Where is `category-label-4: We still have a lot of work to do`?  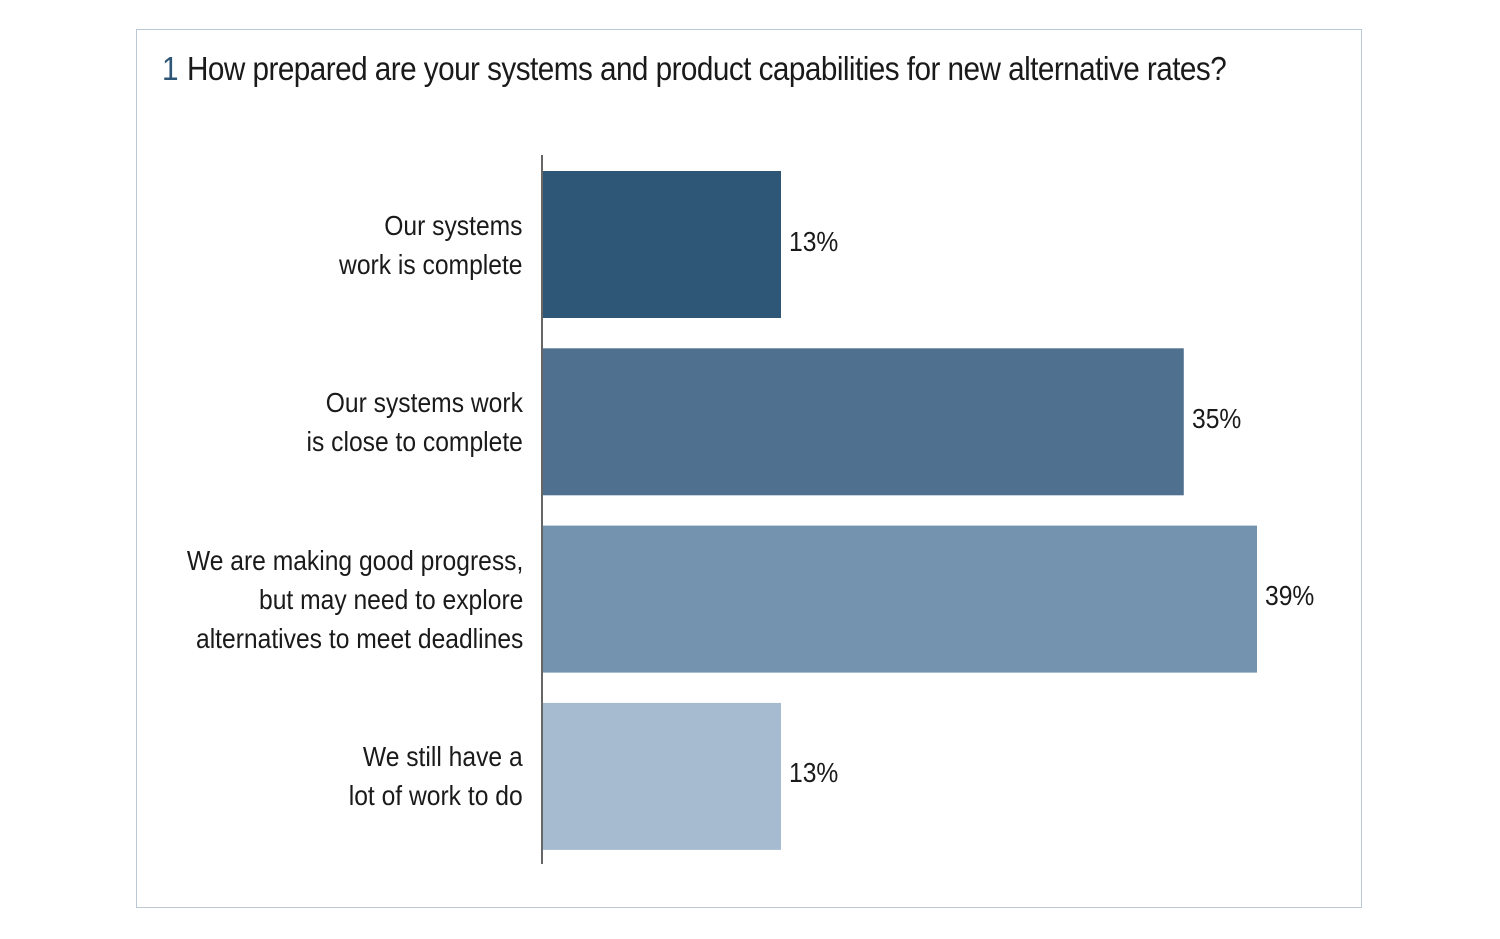
category-label-4: We still have a lot of work to do is located at coordinates (436, 776).